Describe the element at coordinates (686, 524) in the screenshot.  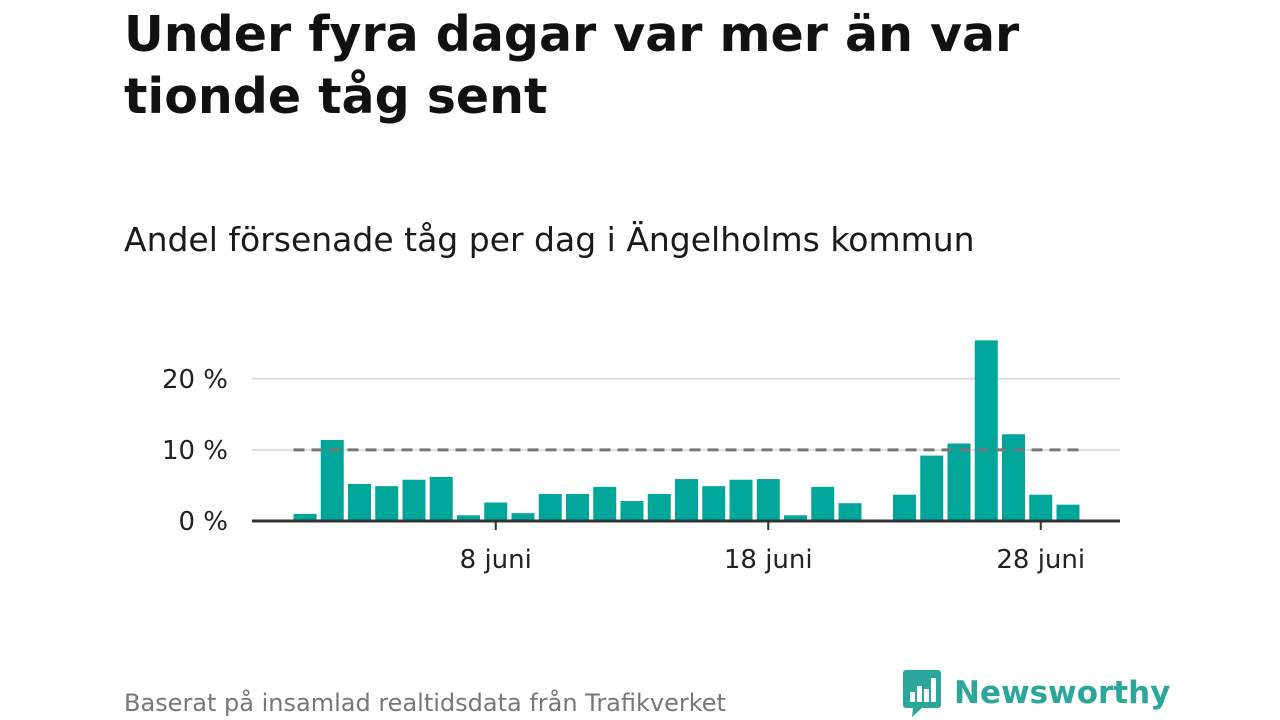
I see `axes` at that location.